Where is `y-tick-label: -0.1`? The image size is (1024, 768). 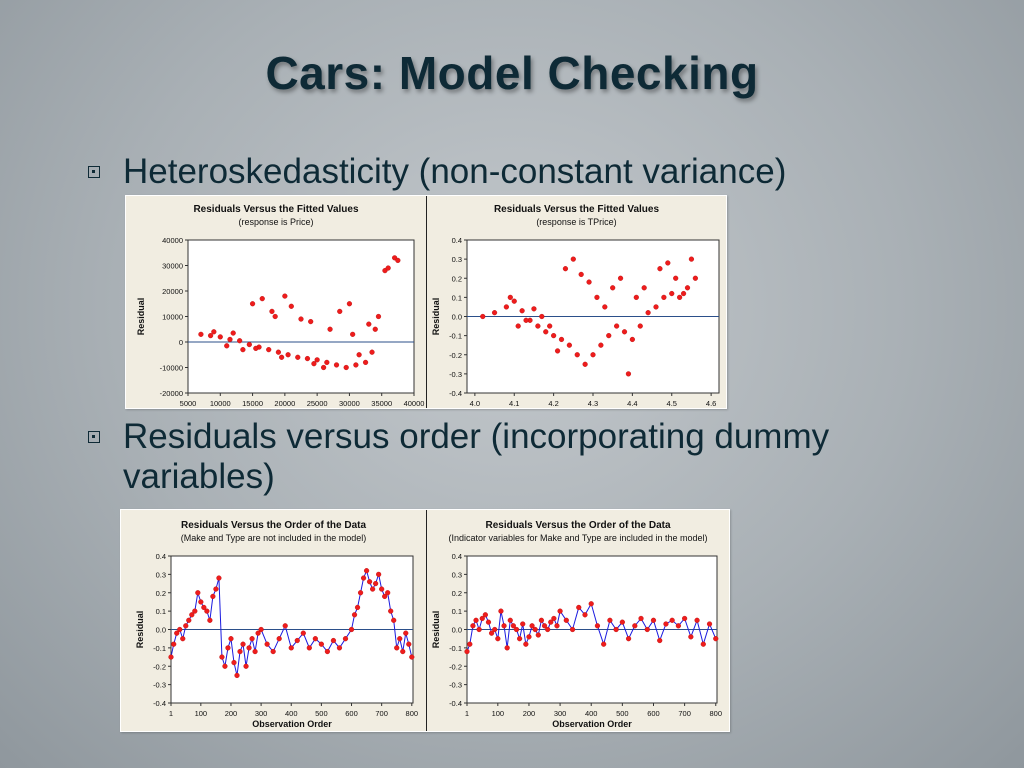
y-tick-label: -0.1 is located at coordinates (455, 336).